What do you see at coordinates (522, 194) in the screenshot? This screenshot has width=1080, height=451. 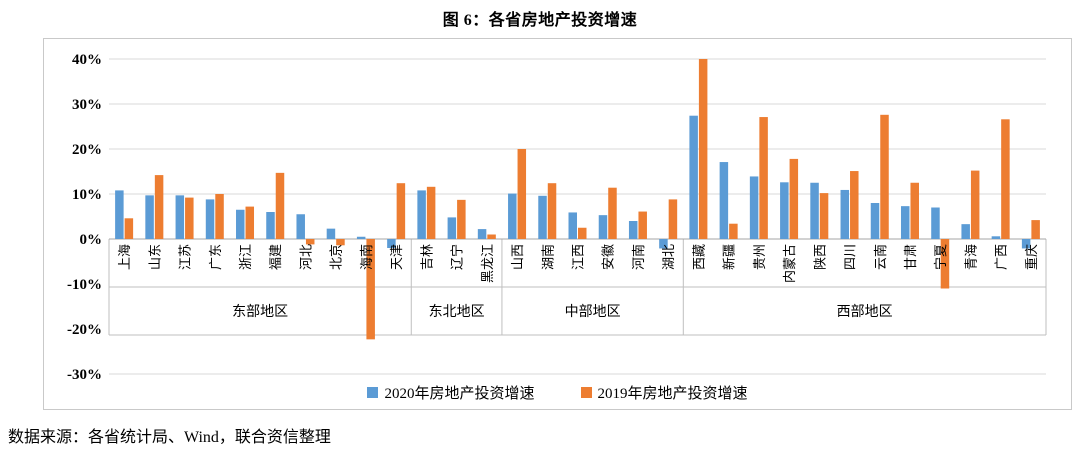 I see `bar-2019-山西` at bounding box center [522, 194].